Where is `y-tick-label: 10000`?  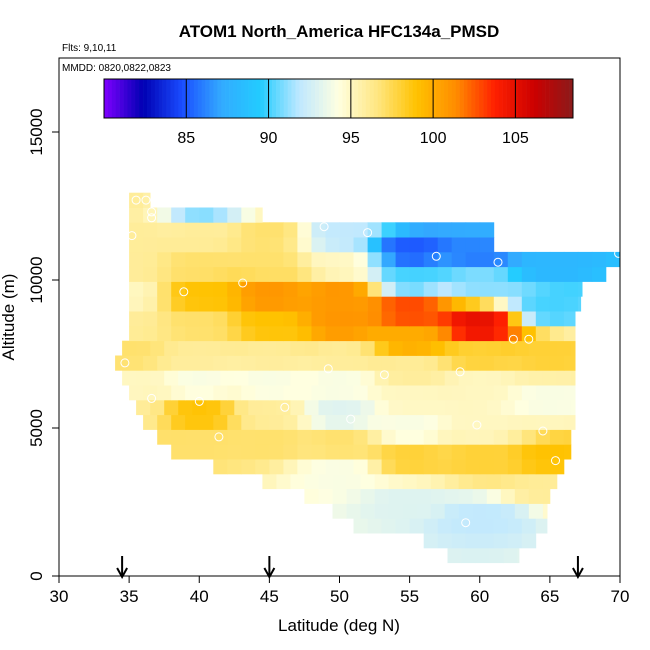 y-tick-label: 10000 is located at coordinates (36, 279).